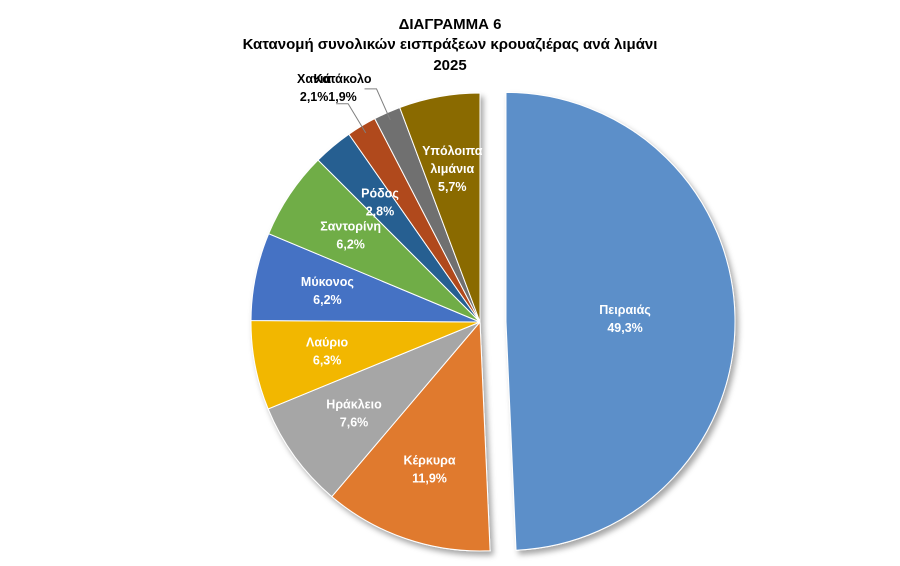 This screenshot has height=566, width=900. What do you see at coordinates (351, 118) in the screenshot?
I see `leader-line-χανιά` at bounding box center [351, 118].